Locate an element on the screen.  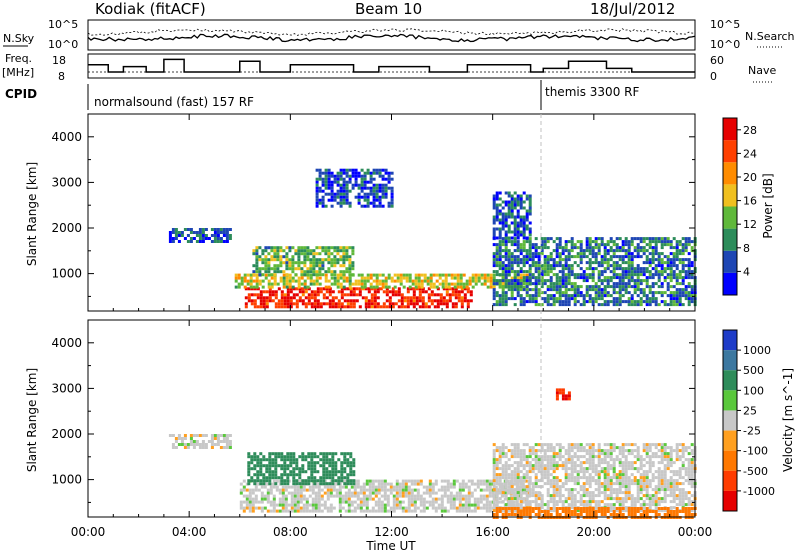
nsearch-label: N.Search is located at coordinates (770, 36).